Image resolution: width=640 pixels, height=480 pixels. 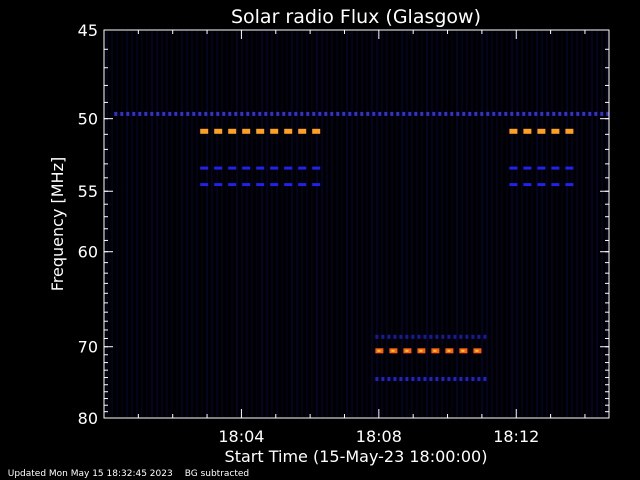 I want to click on y-tick-label: 50, so click(x=88, y=119).